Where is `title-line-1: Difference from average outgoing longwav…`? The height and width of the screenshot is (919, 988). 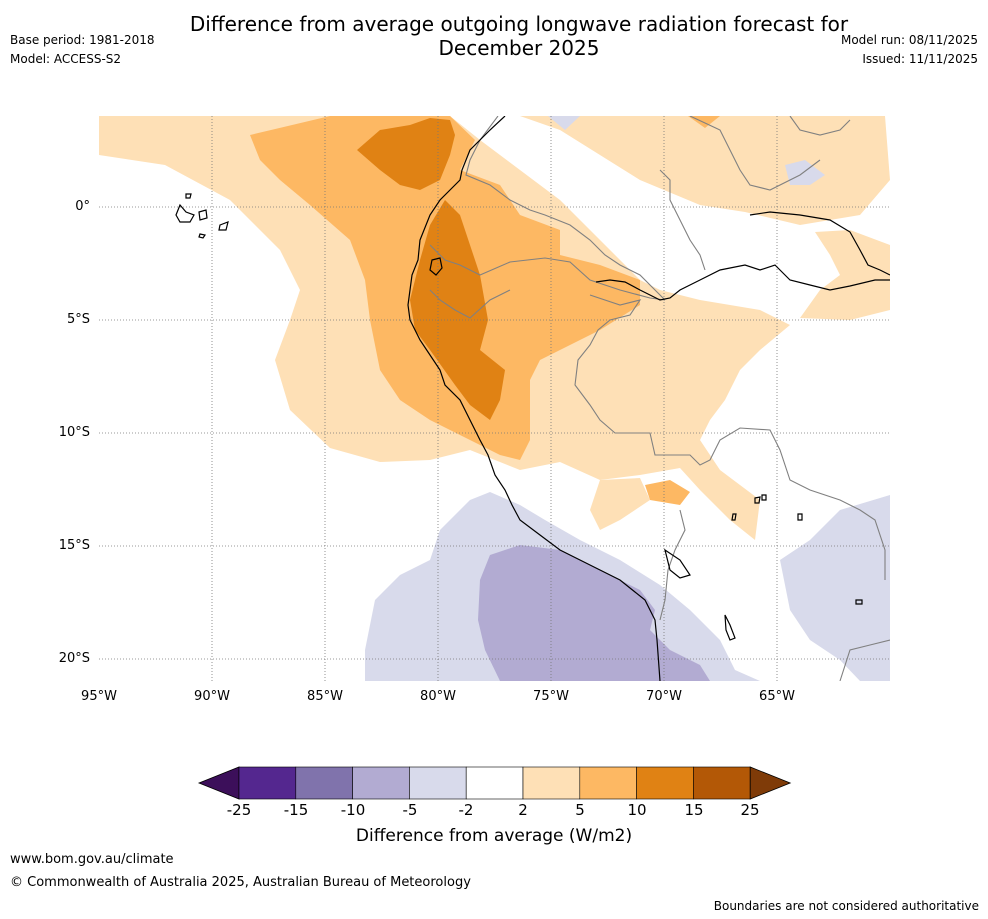
title-line-1: Difference from average outgoing longwav… is located at coordinates (519, 24).